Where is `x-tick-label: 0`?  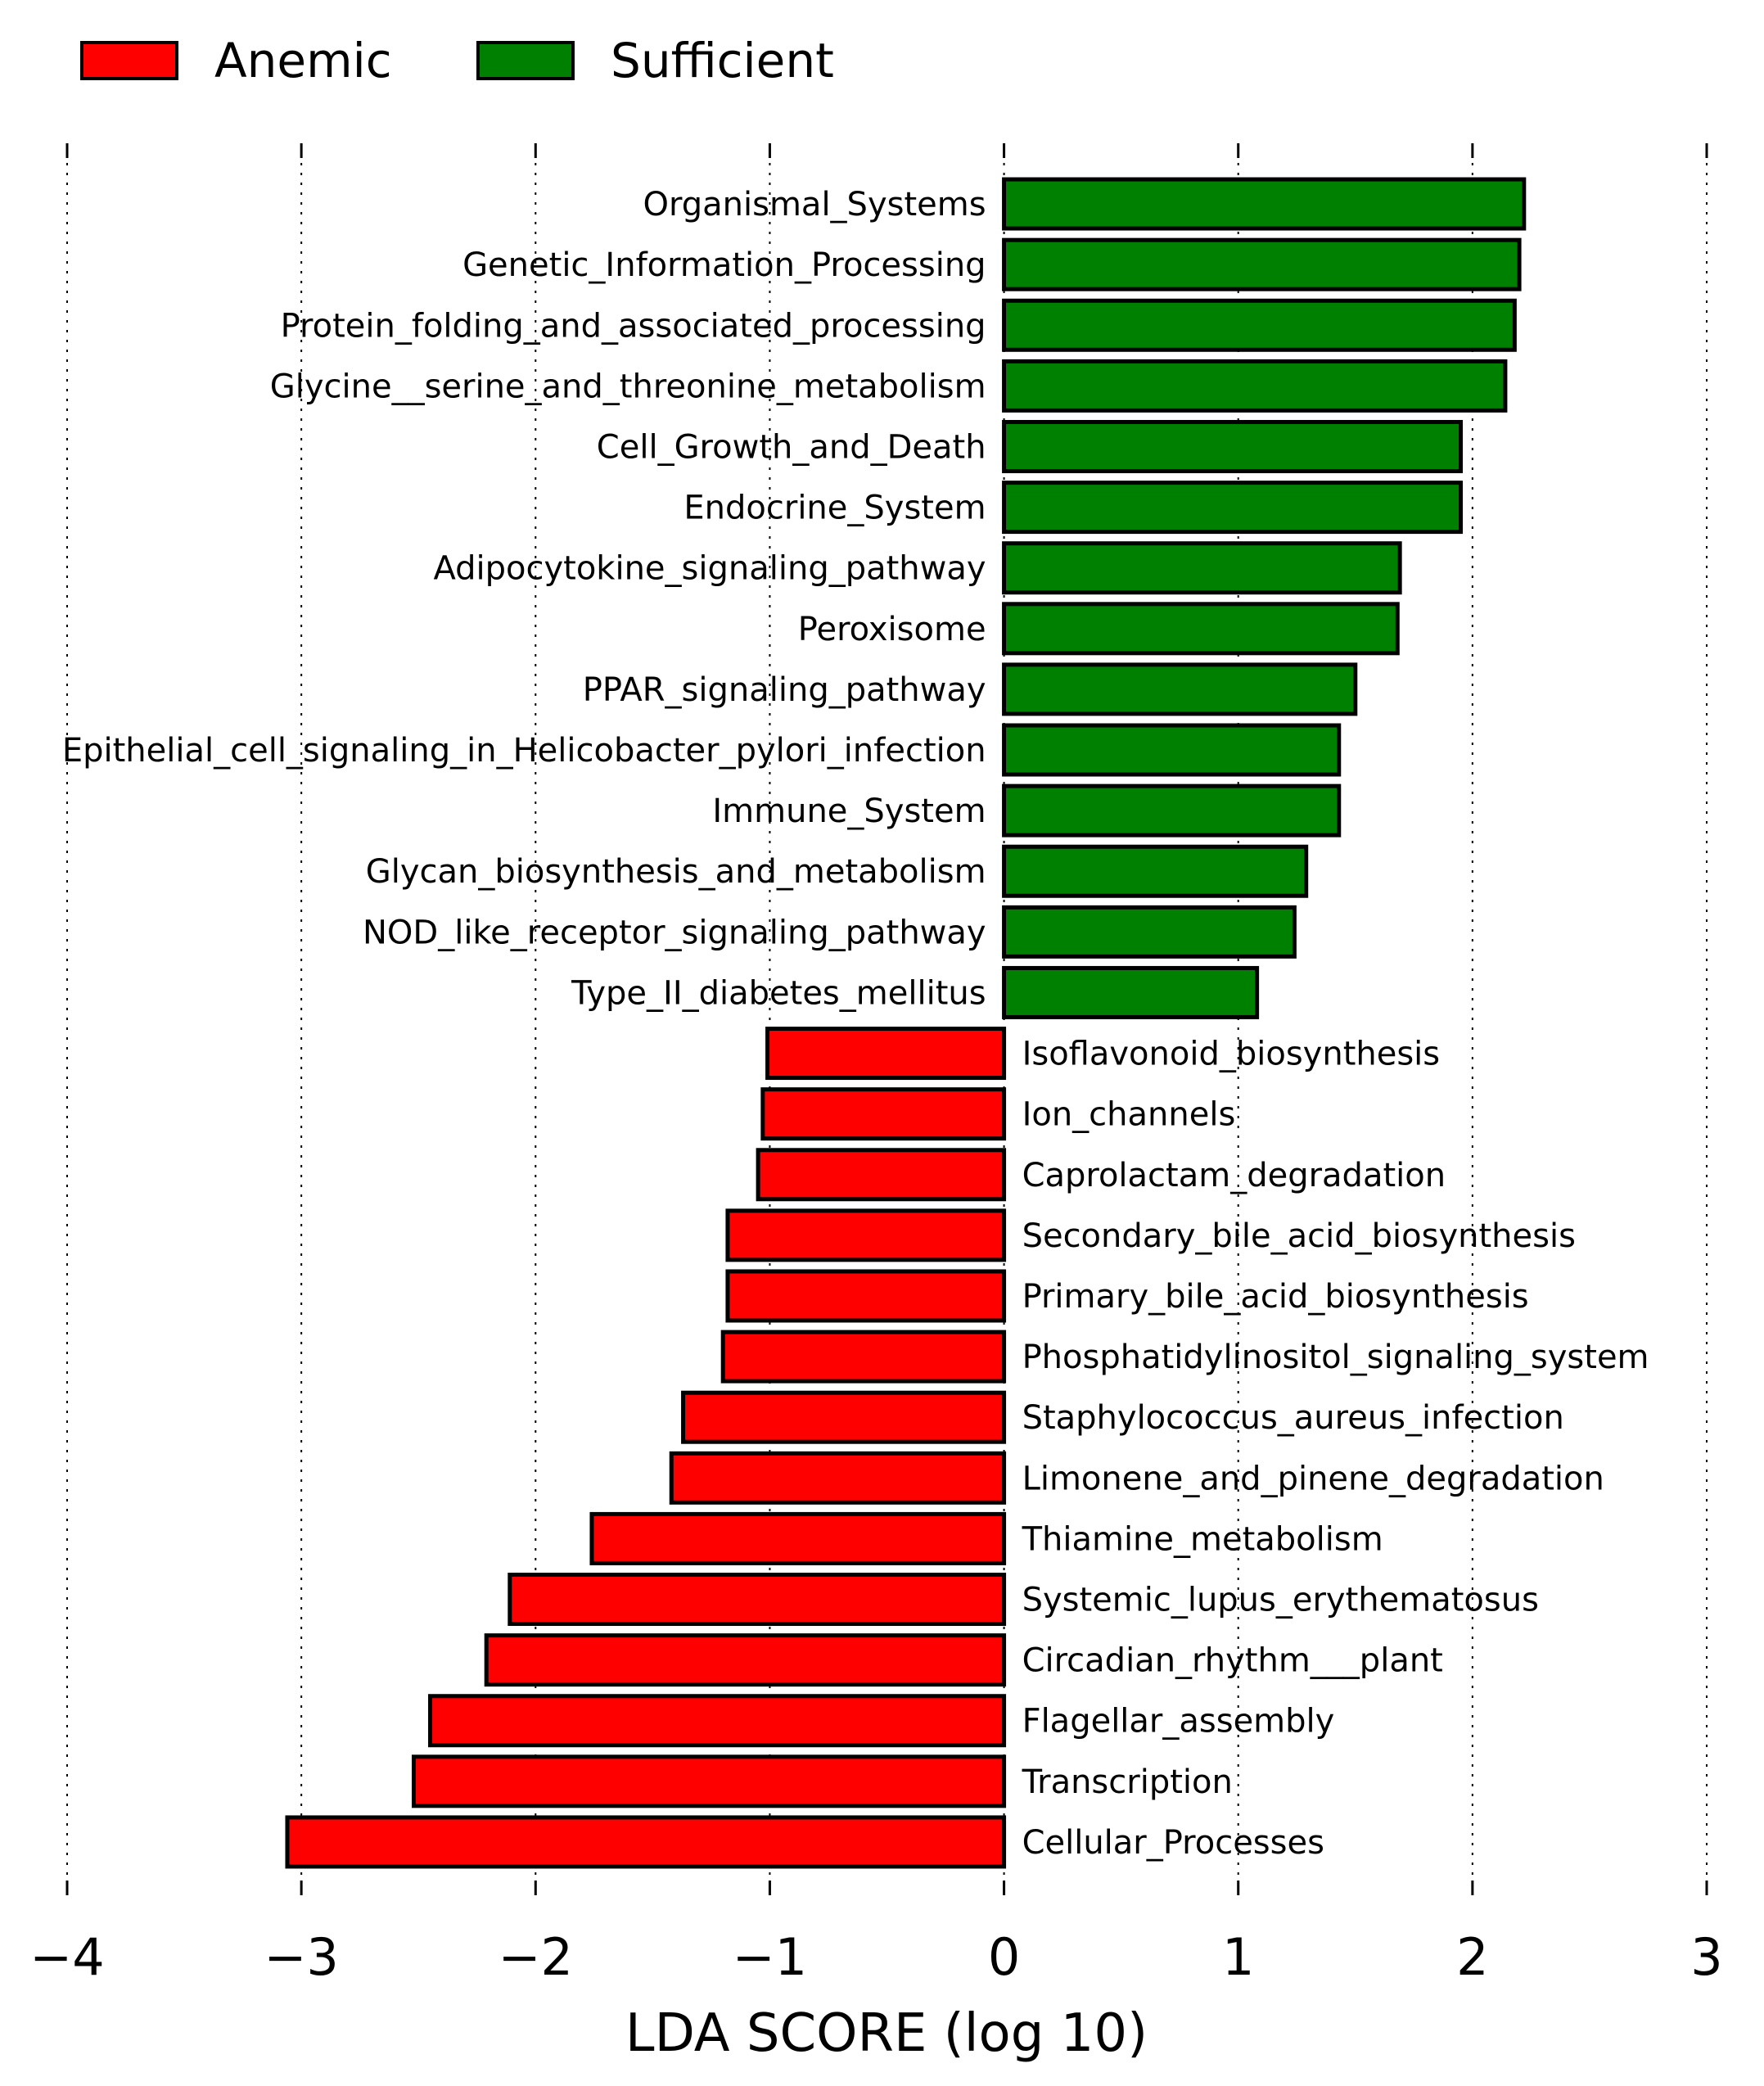 x-tick-label: 0 is located at coordinates (1004, 1957).